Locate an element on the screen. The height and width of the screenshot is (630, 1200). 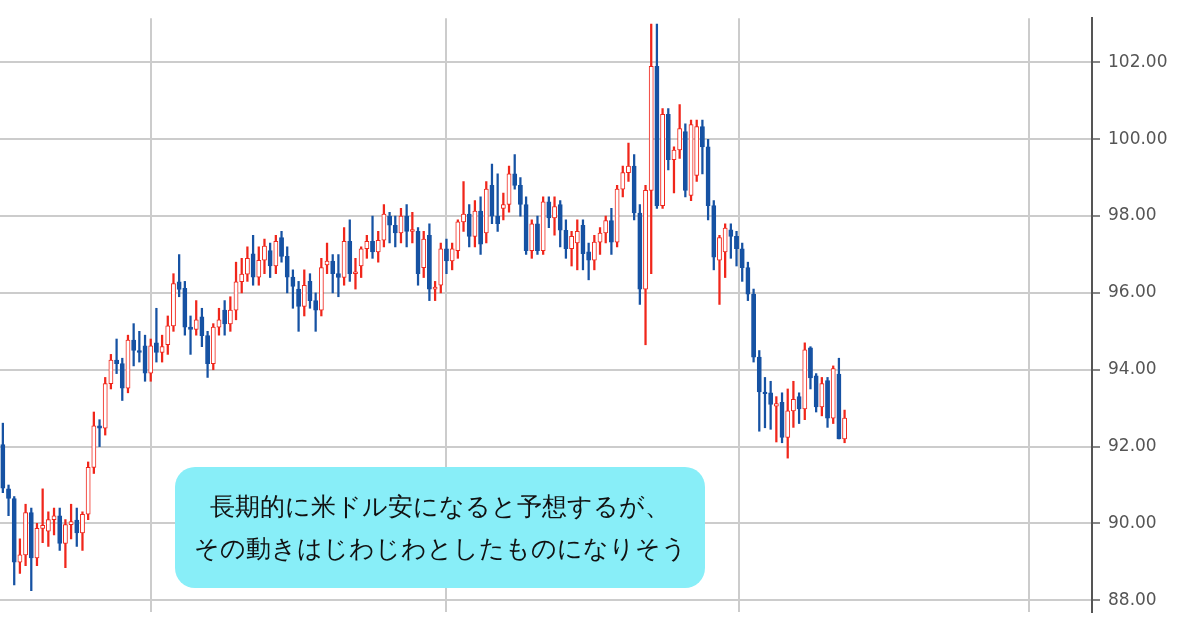
annotation: その動きはじわじわとしたものになりそう is located at coordinates (440, 548).